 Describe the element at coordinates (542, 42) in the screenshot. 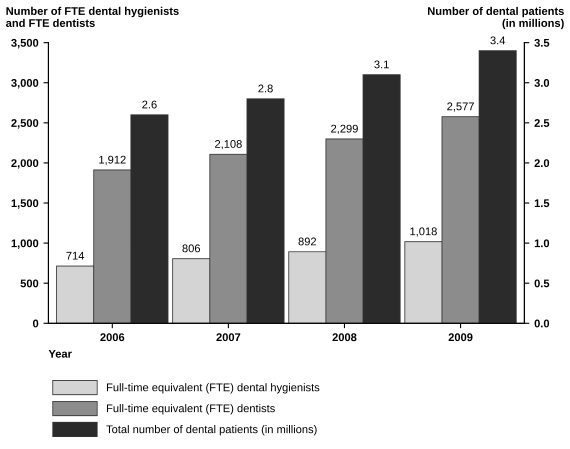

I see `y2-tick-label: 3.5` at that location.